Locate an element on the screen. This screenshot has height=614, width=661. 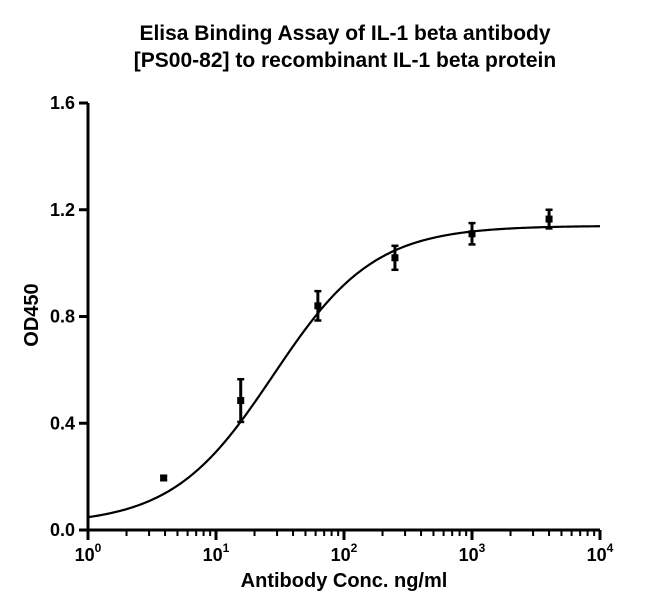
x-axis-title: Antibody Conc. ng/ml is located at coordinates (344, 581).